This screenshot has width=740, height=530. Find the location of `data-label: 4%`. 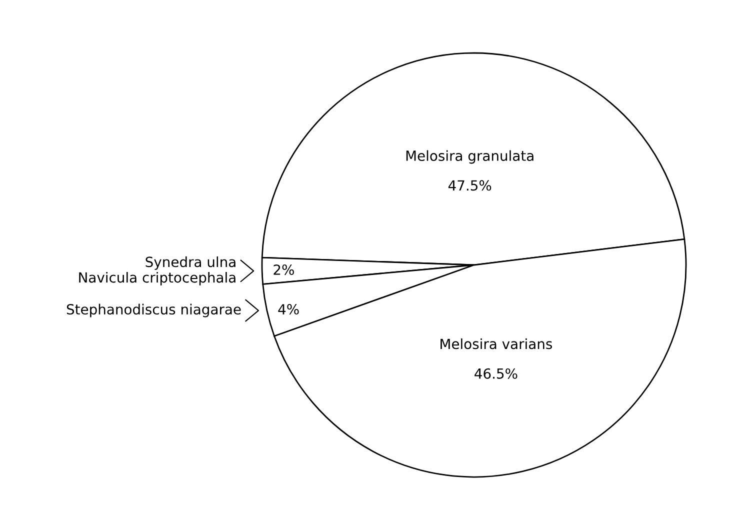

data-label: 4% is located at coordinates (288, 309).